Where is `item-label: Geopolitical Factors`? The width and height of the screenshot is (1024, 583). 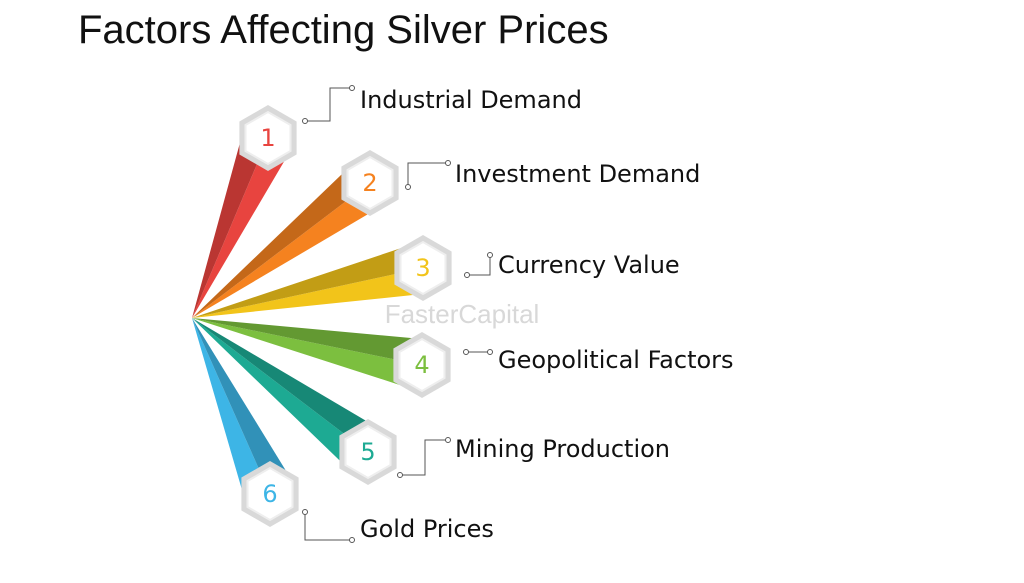
item-label: Geopolitical Factors is located at coordinates (616, 360).